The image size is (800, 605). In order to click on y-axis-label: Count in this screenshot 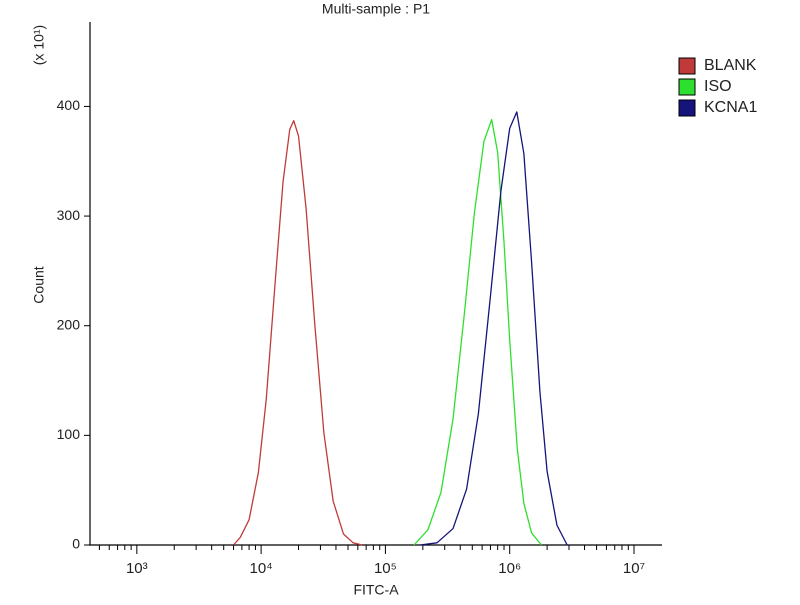, I will do `click(39, 284)`.